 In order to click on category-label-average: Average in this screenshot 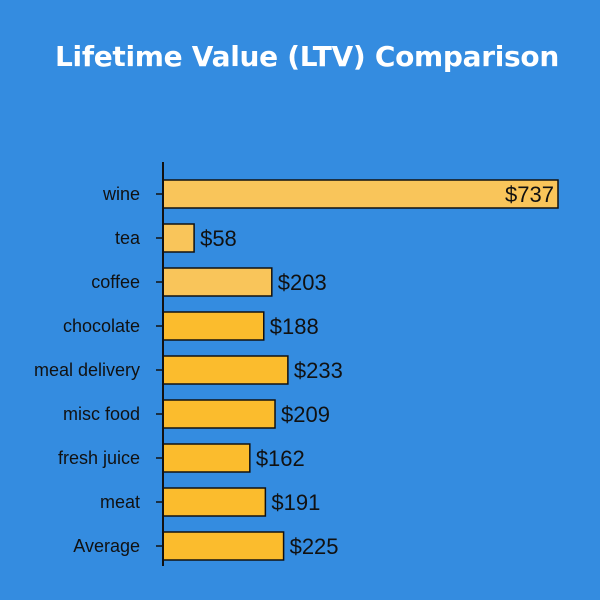, I will do `click(106, 546)`.